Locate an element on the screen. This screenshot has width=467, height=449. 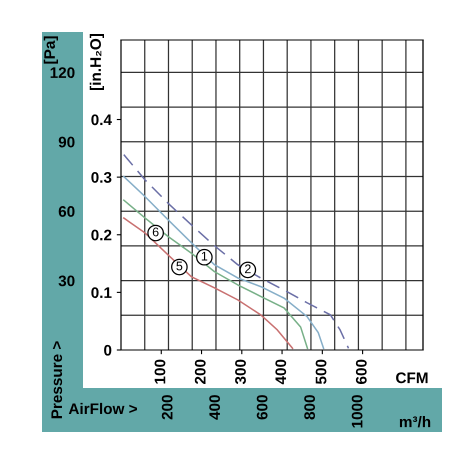
y-tick-label: 0.3 is located at coordinates (101, 177).